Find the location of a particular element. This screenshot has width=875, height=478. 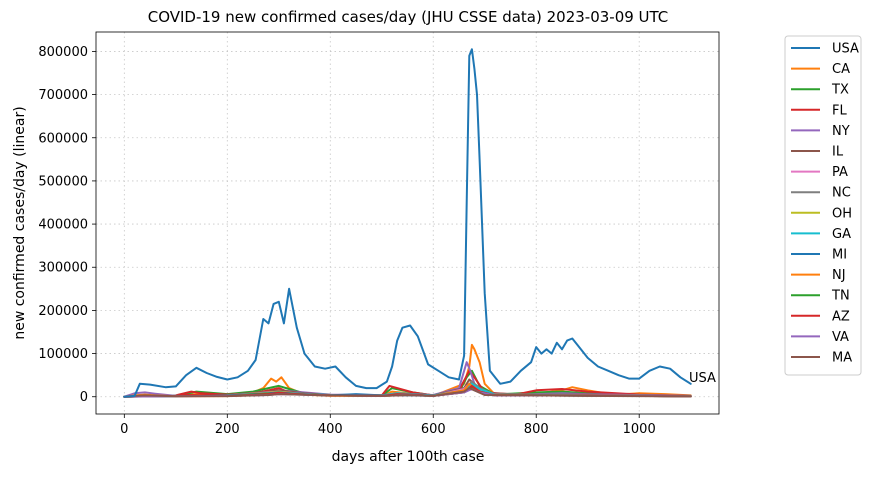

legend-item-pa: PA is located at coordinates (819, 172).